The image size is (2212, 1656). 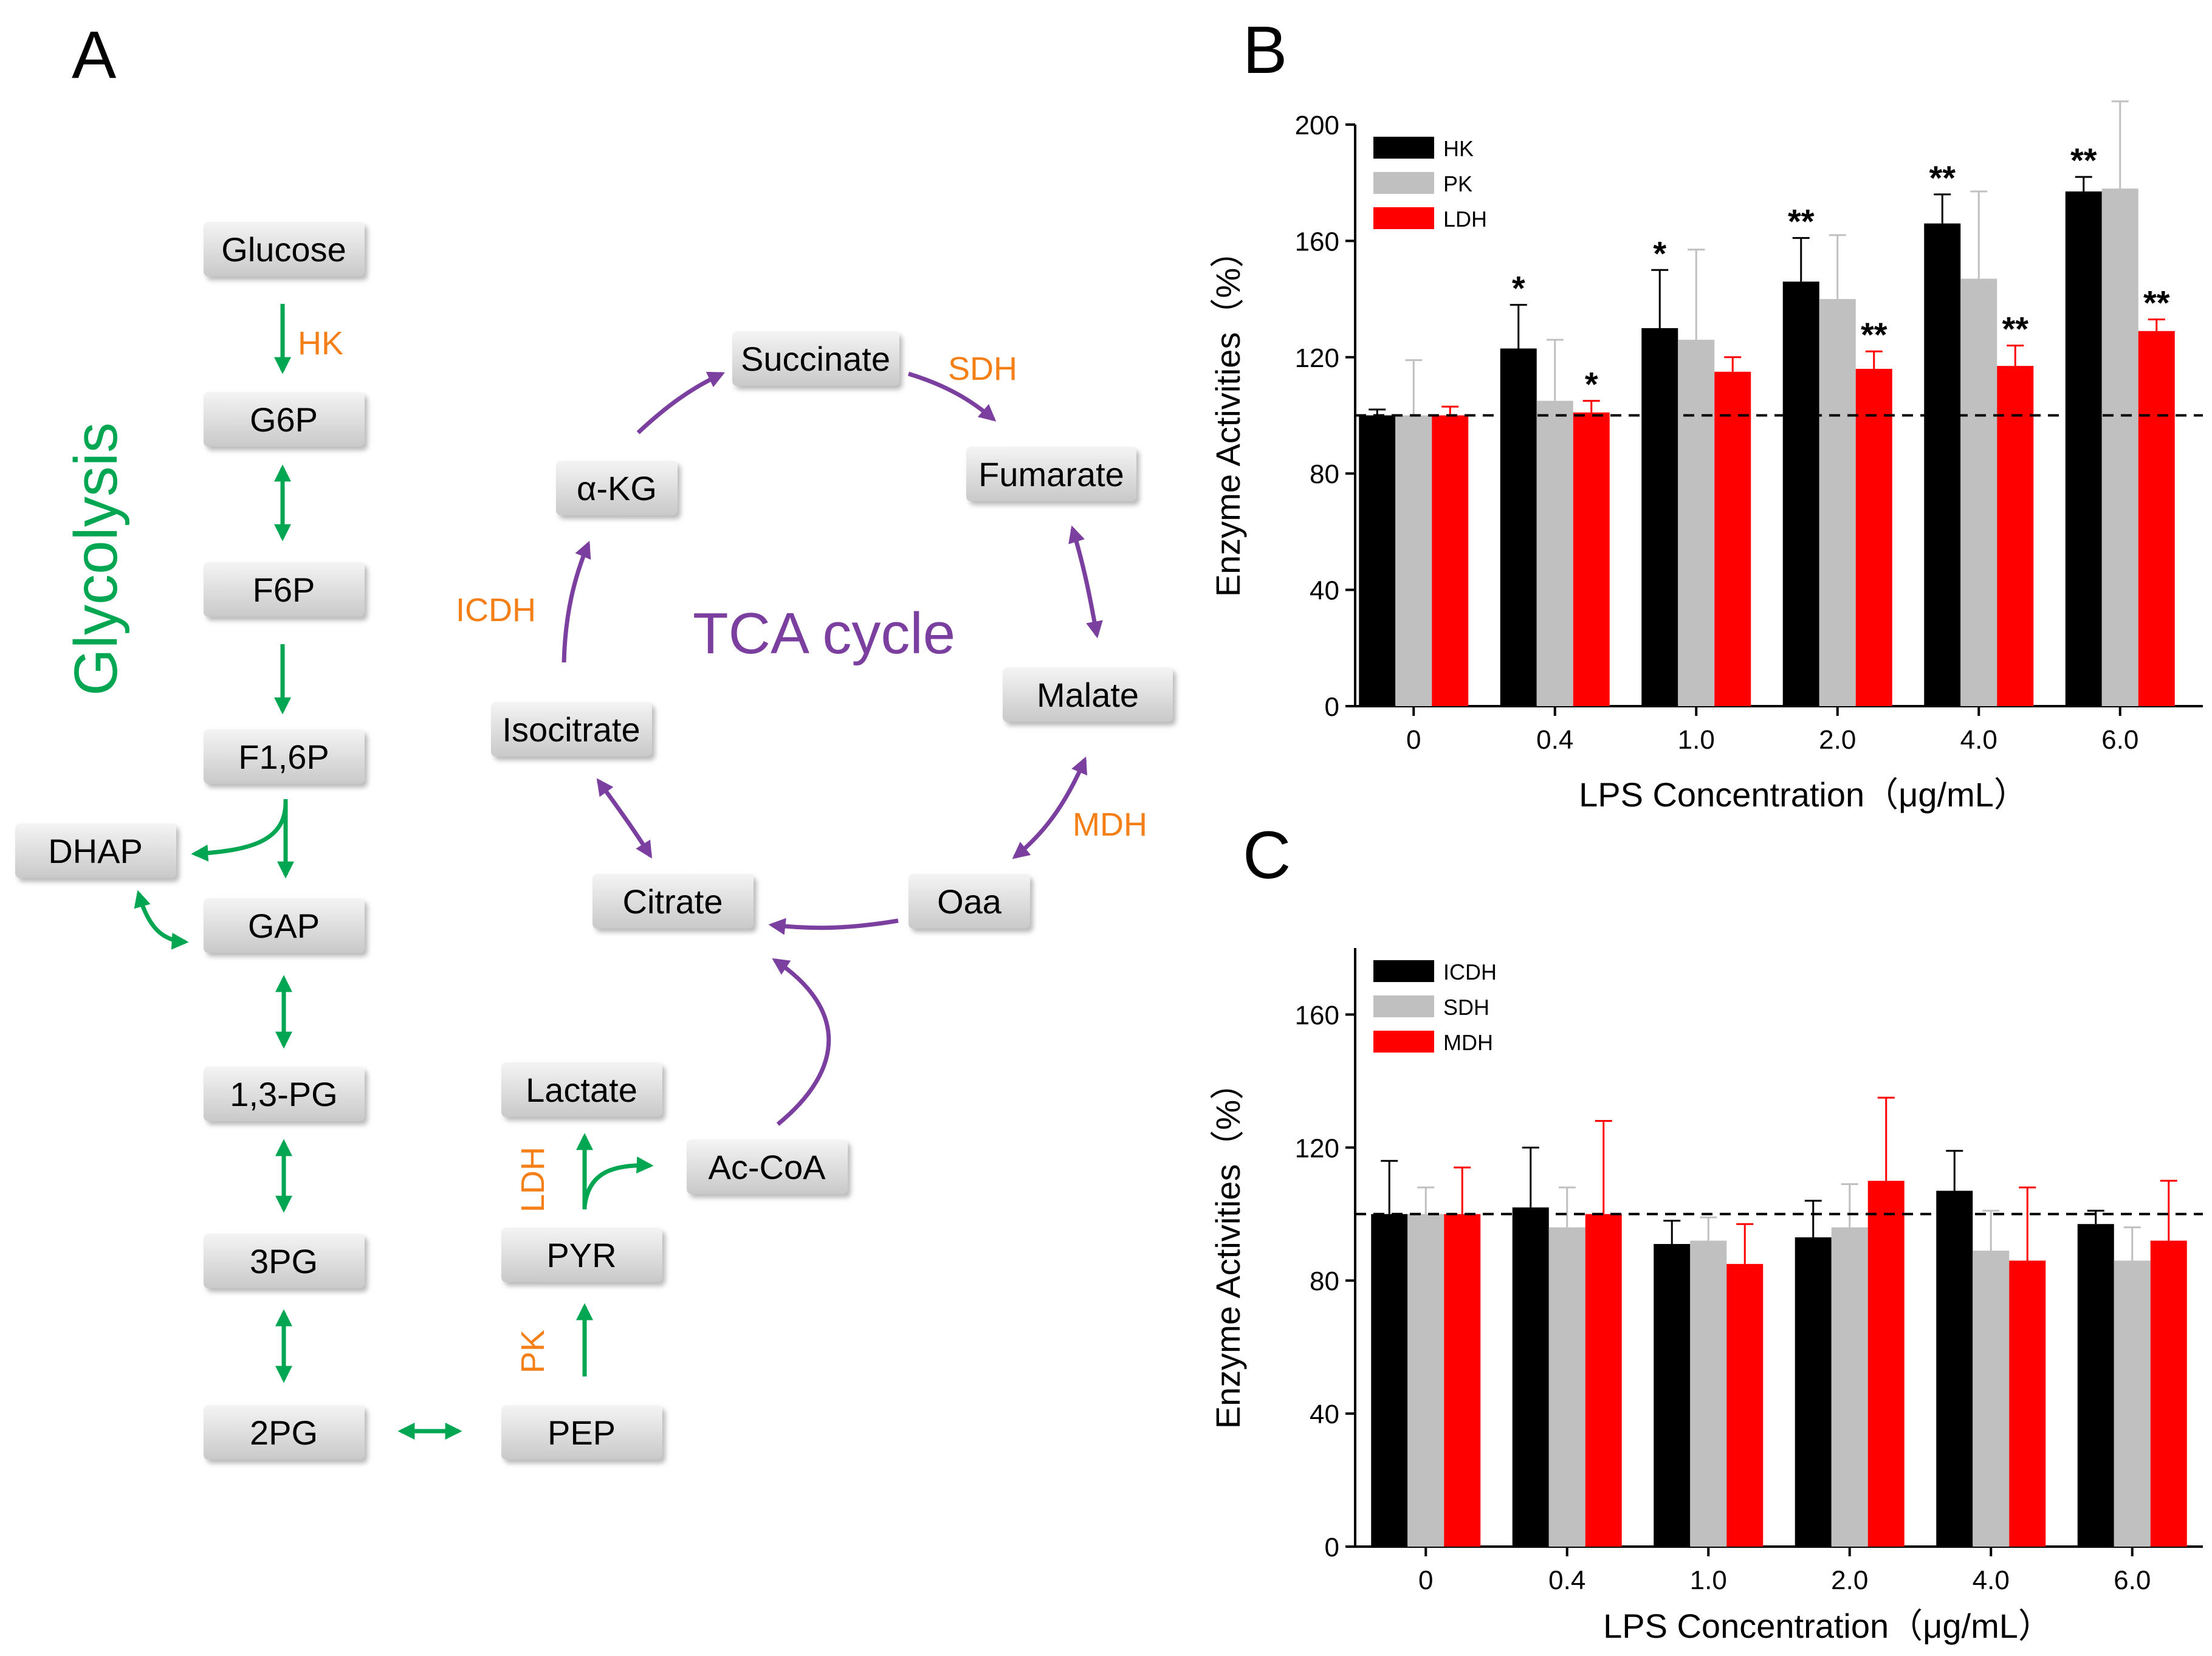 I want to click on legend-label-hk: HK, so click(x=1458, y=148).